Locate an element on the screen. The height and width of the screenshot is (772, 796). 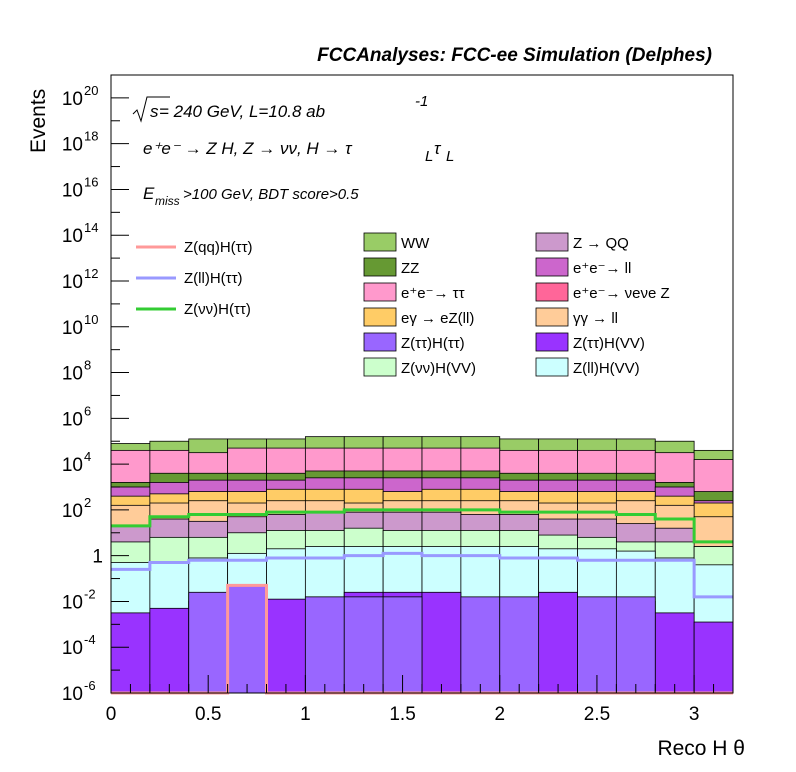
legend-swatch-zz is located at coordinates (380, 267).